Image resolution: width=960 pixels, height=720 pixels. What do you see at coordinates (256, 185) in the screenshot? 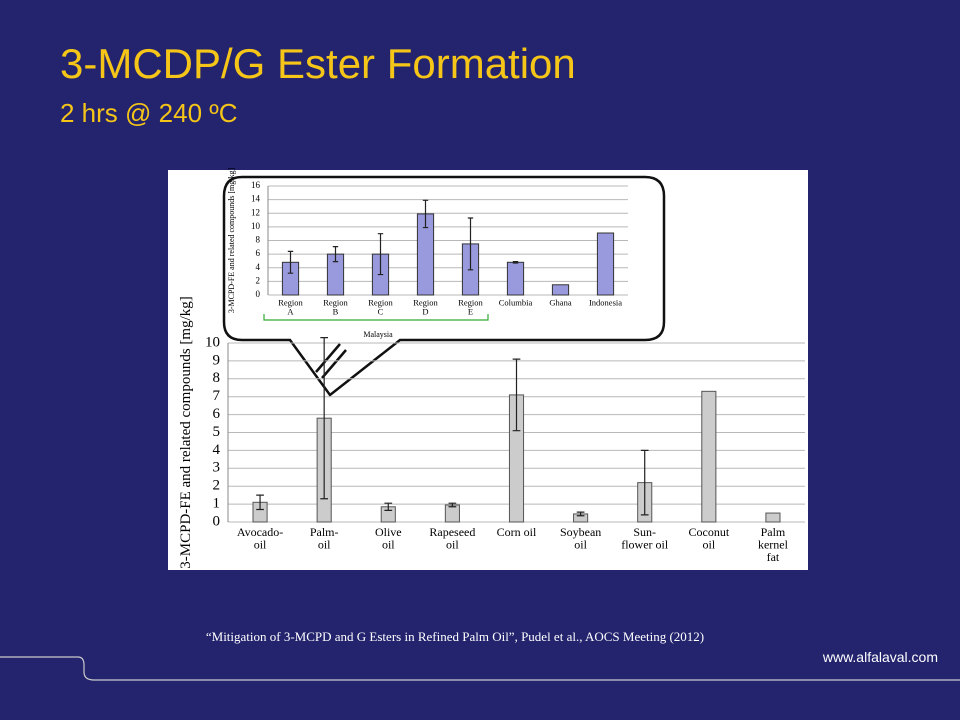
I see `y-tick-label: 16` at bounding box center [256, 185].